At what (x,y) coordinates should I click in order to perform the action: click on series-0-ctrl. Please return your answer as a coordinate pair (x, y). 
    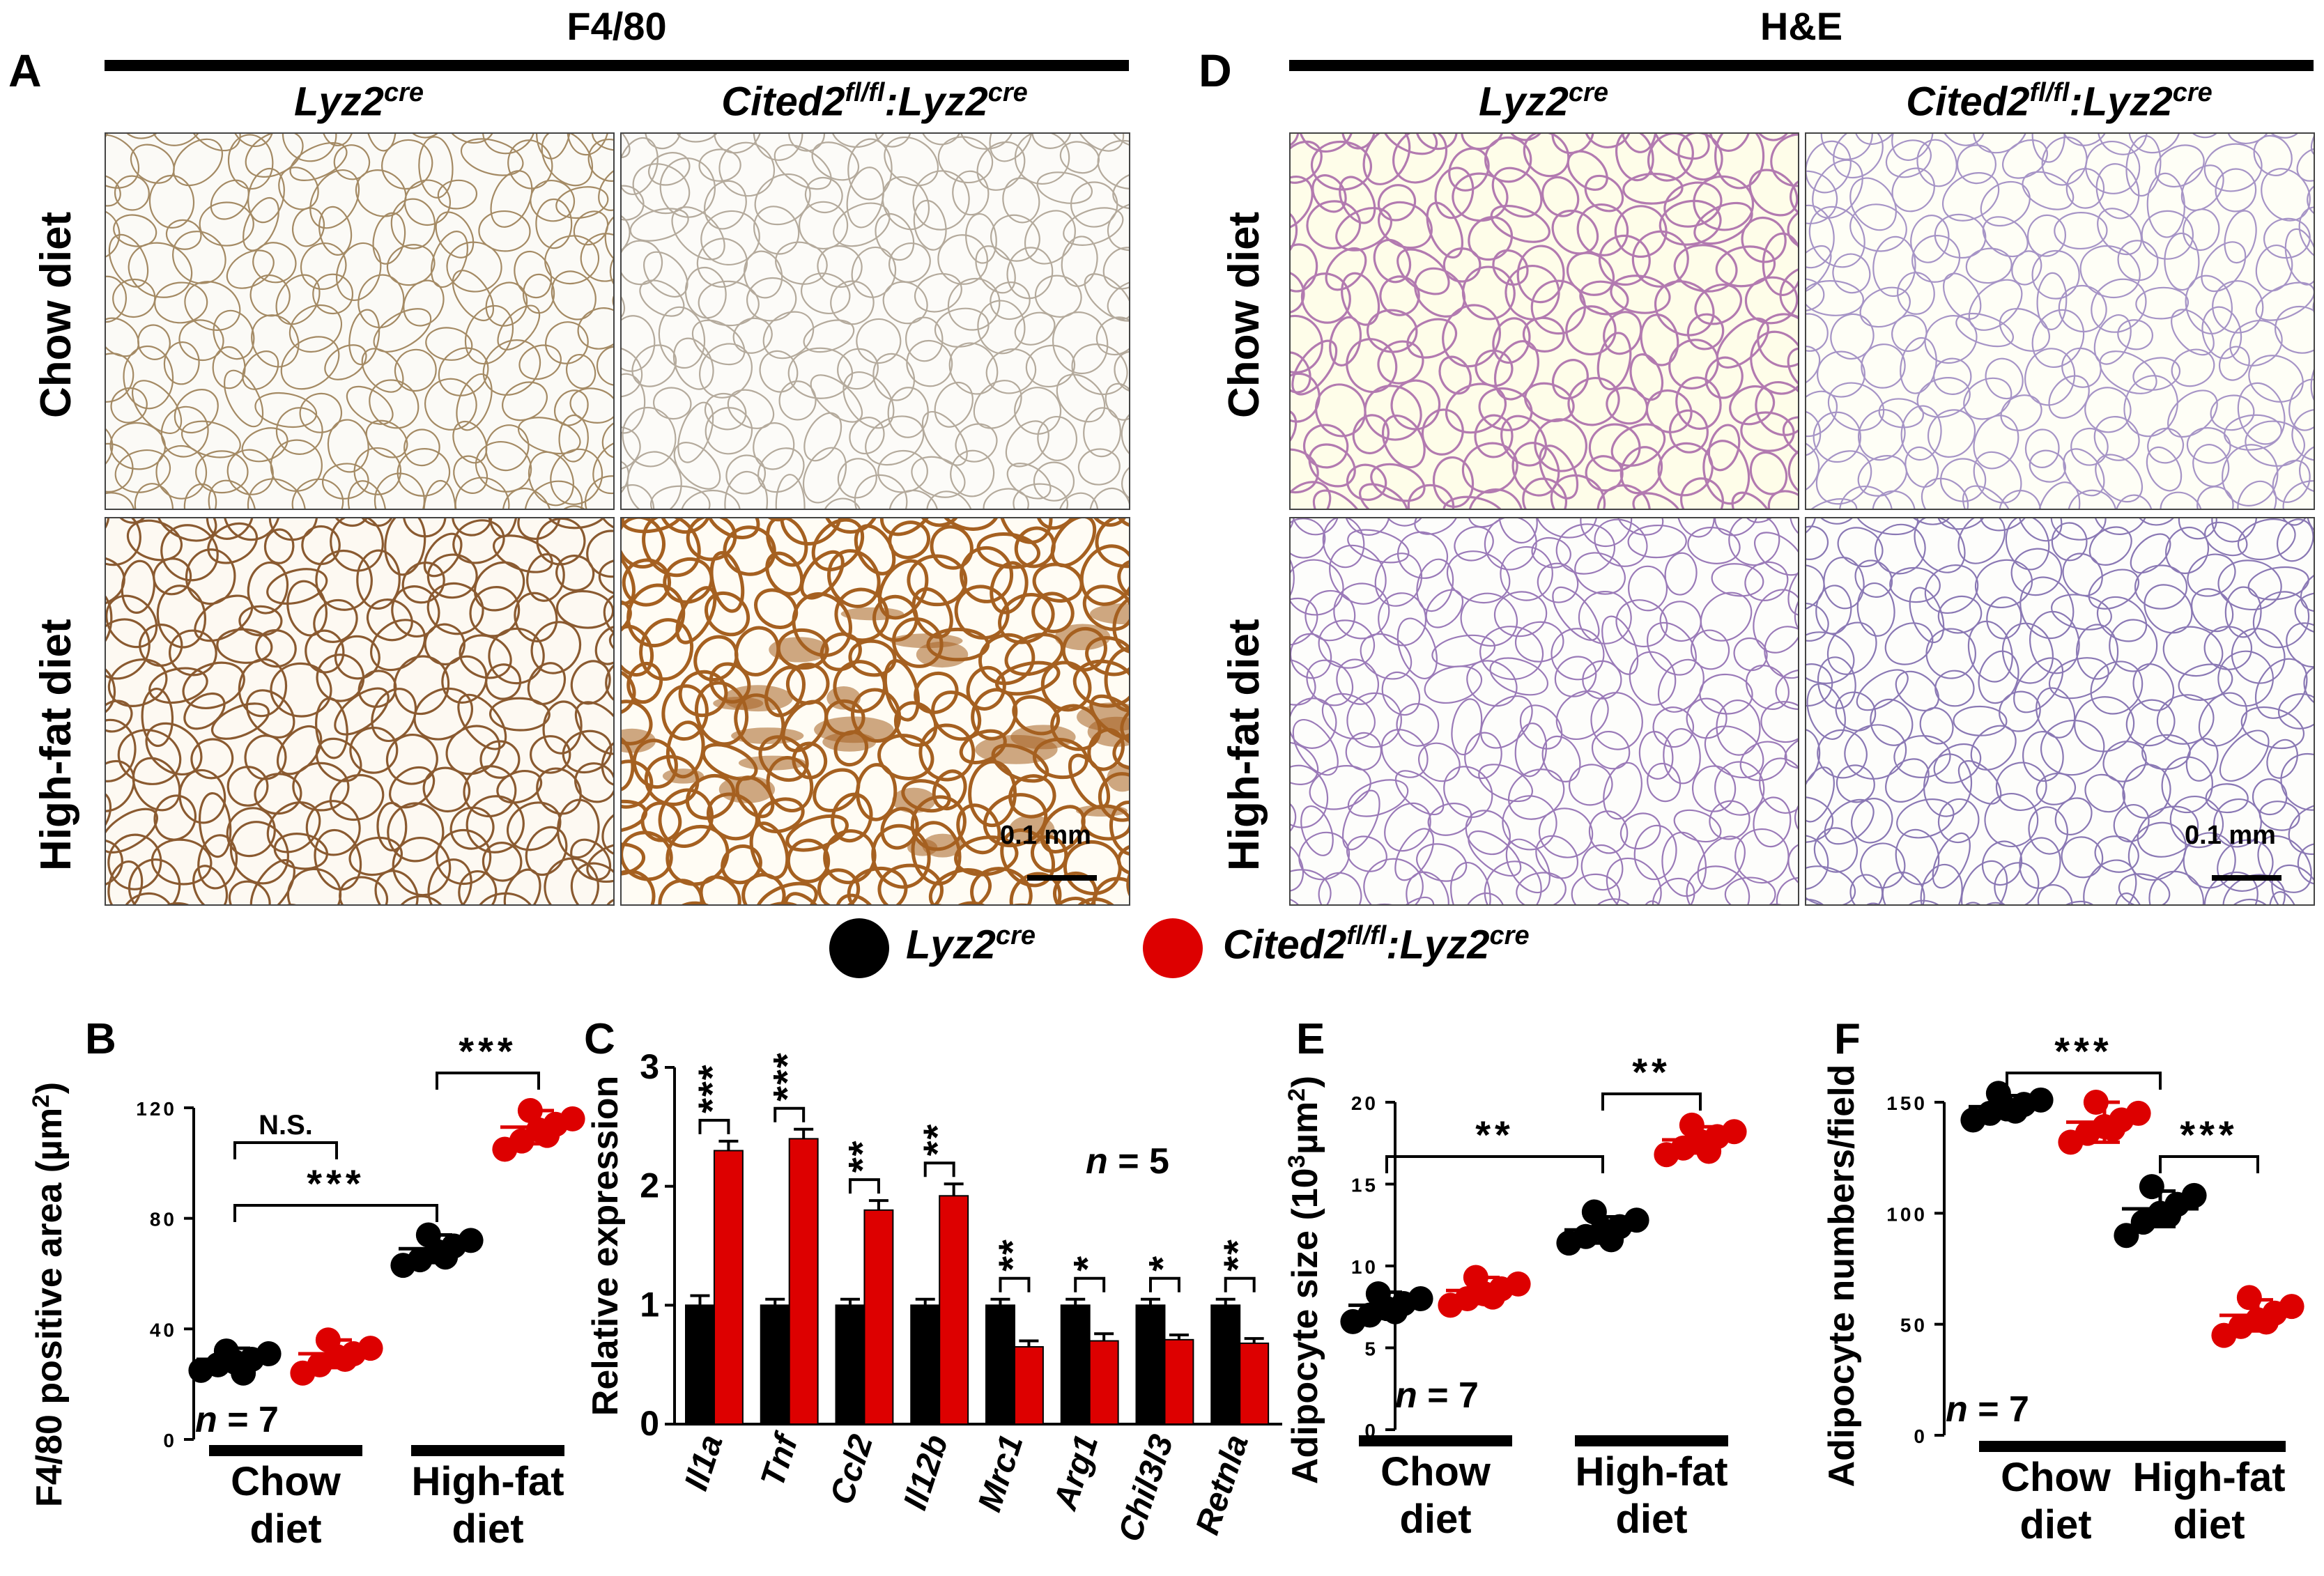
    Looking at the image, I should click on (235, 1362).